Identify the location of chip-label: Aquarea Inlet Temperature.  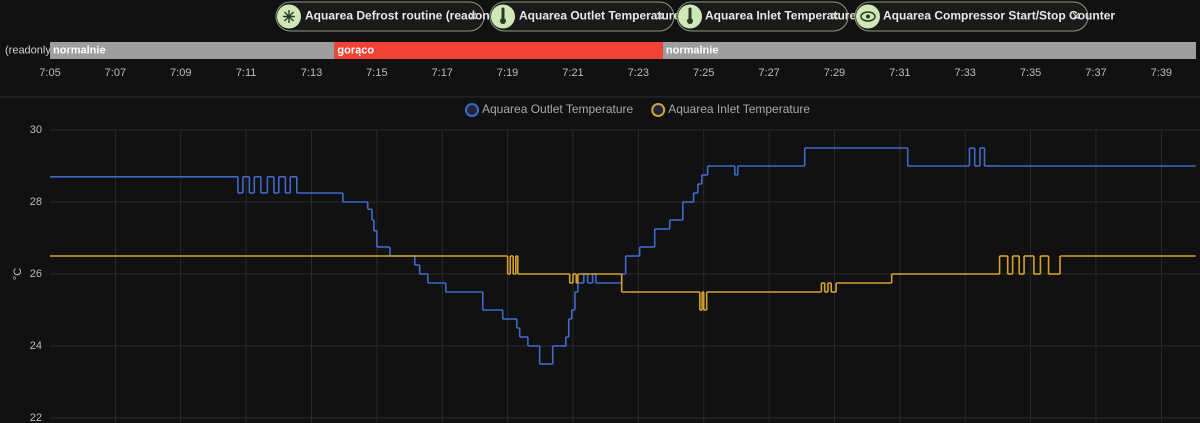
(780, 16).